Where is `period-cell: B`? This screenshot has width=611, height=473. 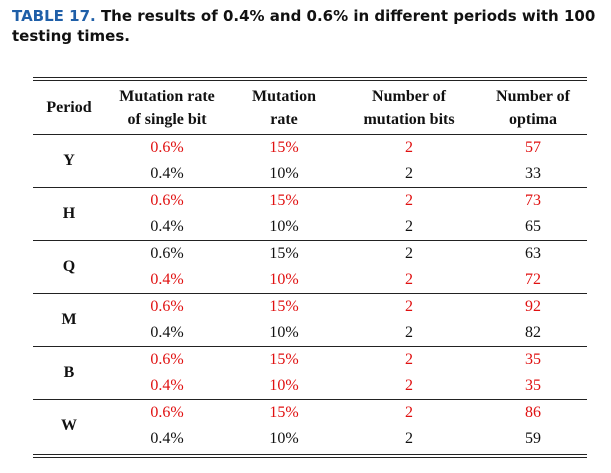 period-cell: B is located at coordinates (69, 373).